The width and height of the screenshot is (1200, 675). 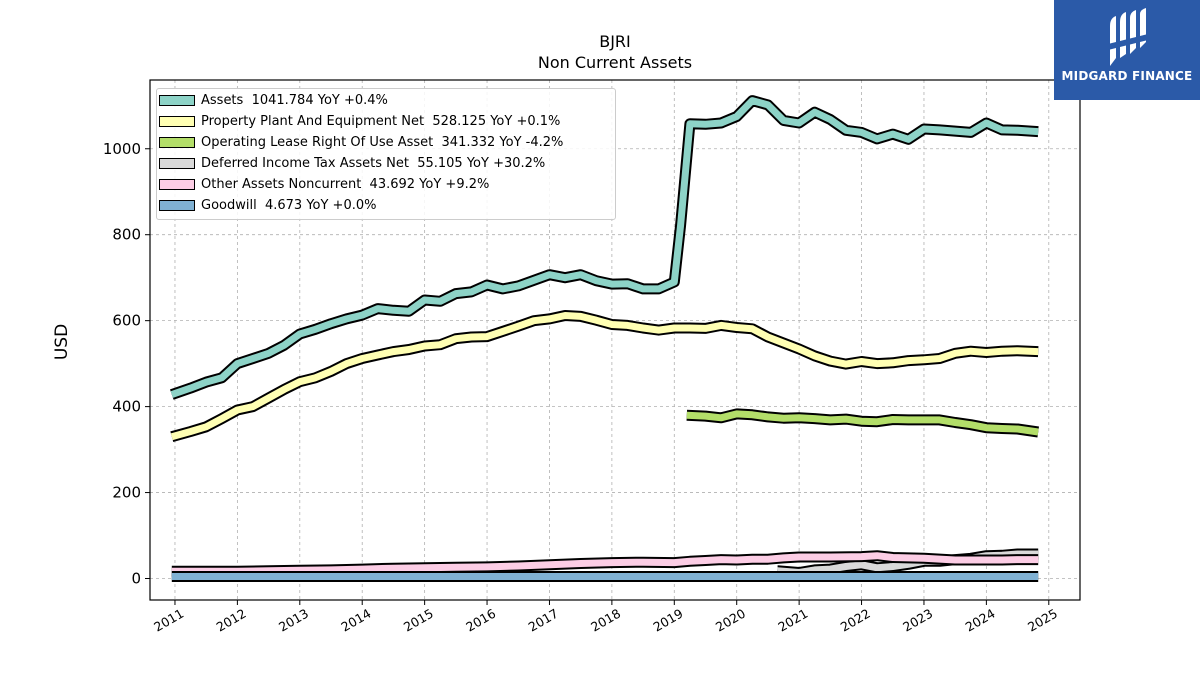 What do you see at coordinates (792, 620) in the screenshot?
I see `x-tick-label: 2021` at bounding box center [792, 620].